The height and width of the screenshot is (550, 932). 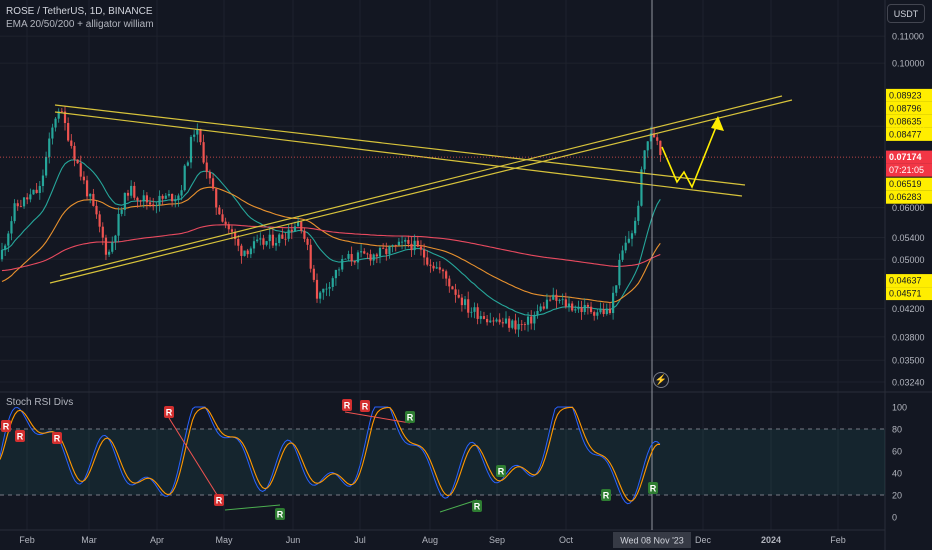 What do you see at coordinates (905, 95) in the screenshot?
I see `price-tag-label: 0.08923` at bounding box center [905, 95].